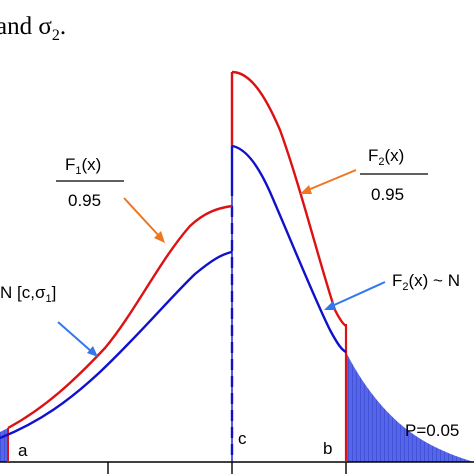 The width and height of the screenshot is (474, 474). What do you see at coordinates (4, 445) in the screenshot?
I see `left-tail-shade` at bounding box center [4, 445].